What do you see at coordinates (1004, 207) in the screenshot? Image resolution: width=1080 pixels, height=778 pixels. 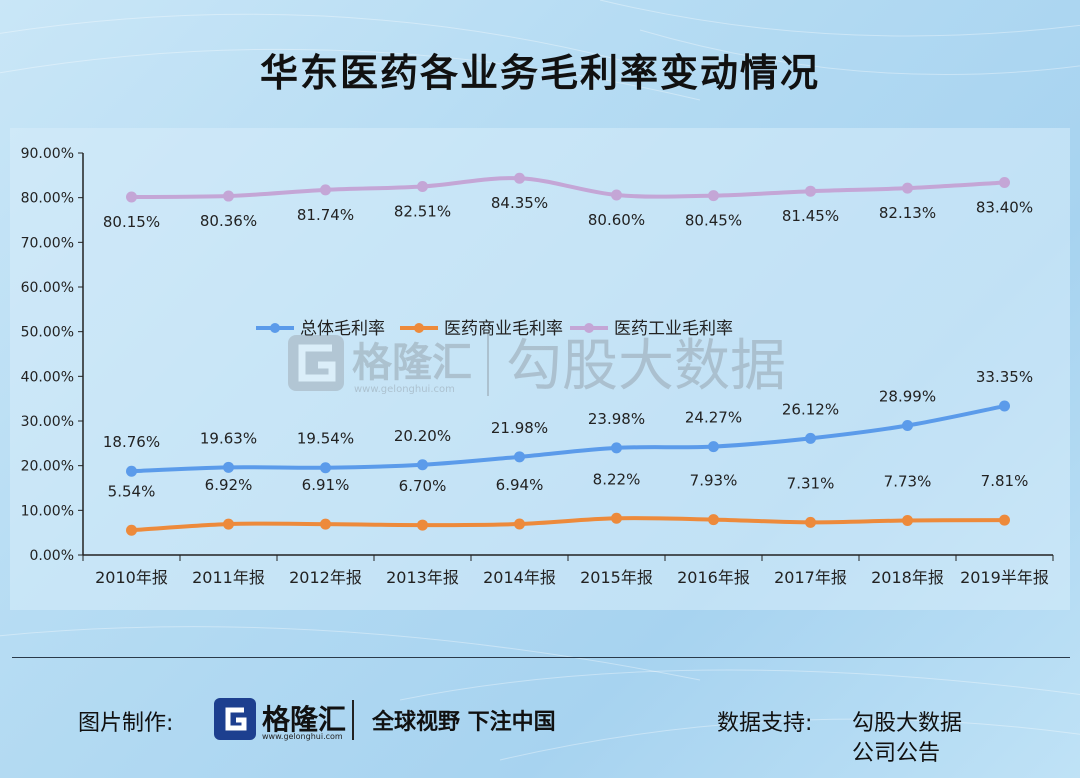 I see `data-label: 83.40%` at bounding box center [1004, 207].